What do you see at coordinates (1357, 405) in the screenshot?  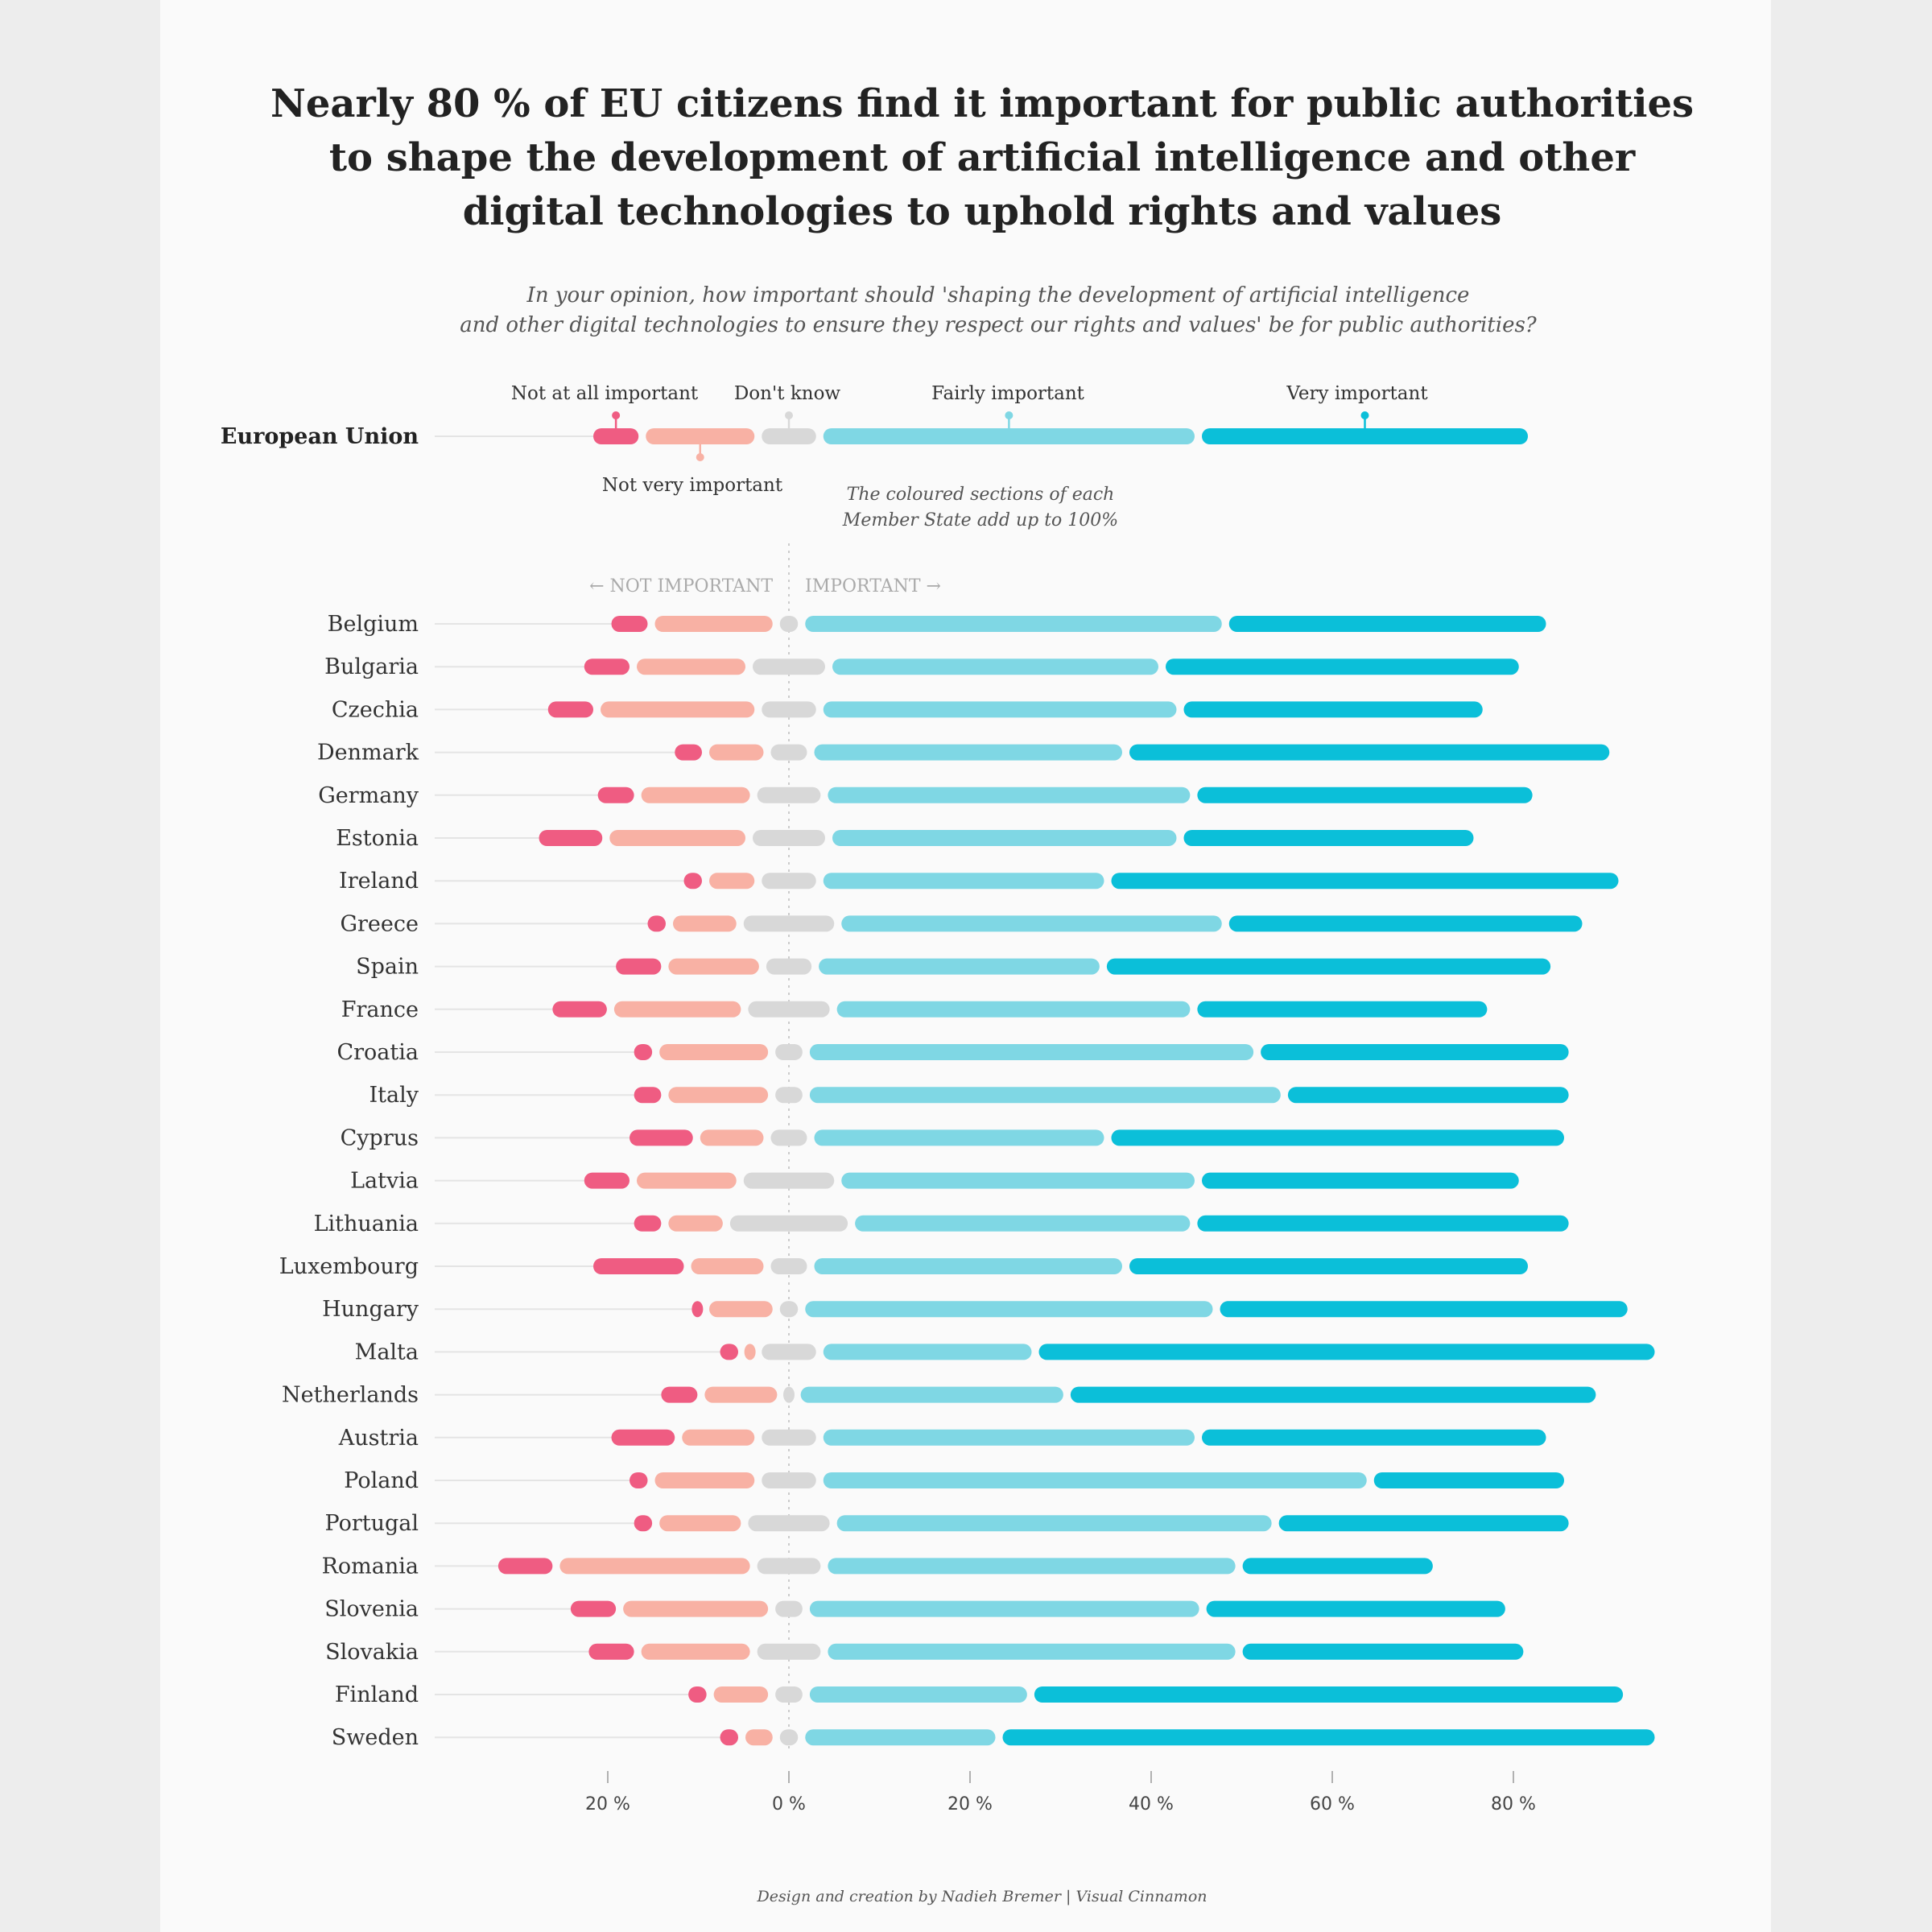 I see `legend-item-very: Very important` at bounding box center [1357, 405].